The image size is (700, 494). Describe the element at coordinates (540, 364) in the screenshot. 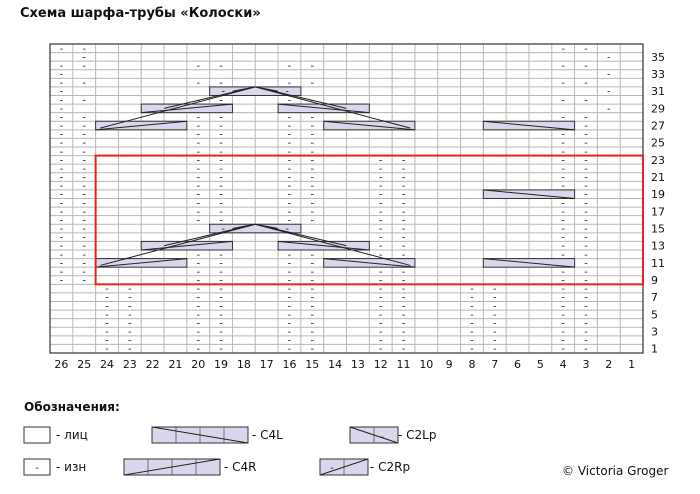

I see `column-label: 5` at that location.